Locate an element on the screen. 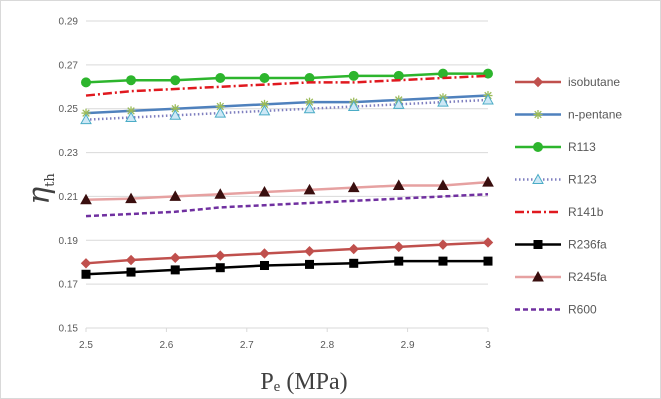 This screenshot has width=661, height=399. legend-item: R123 is located at coordinates (556, 180).